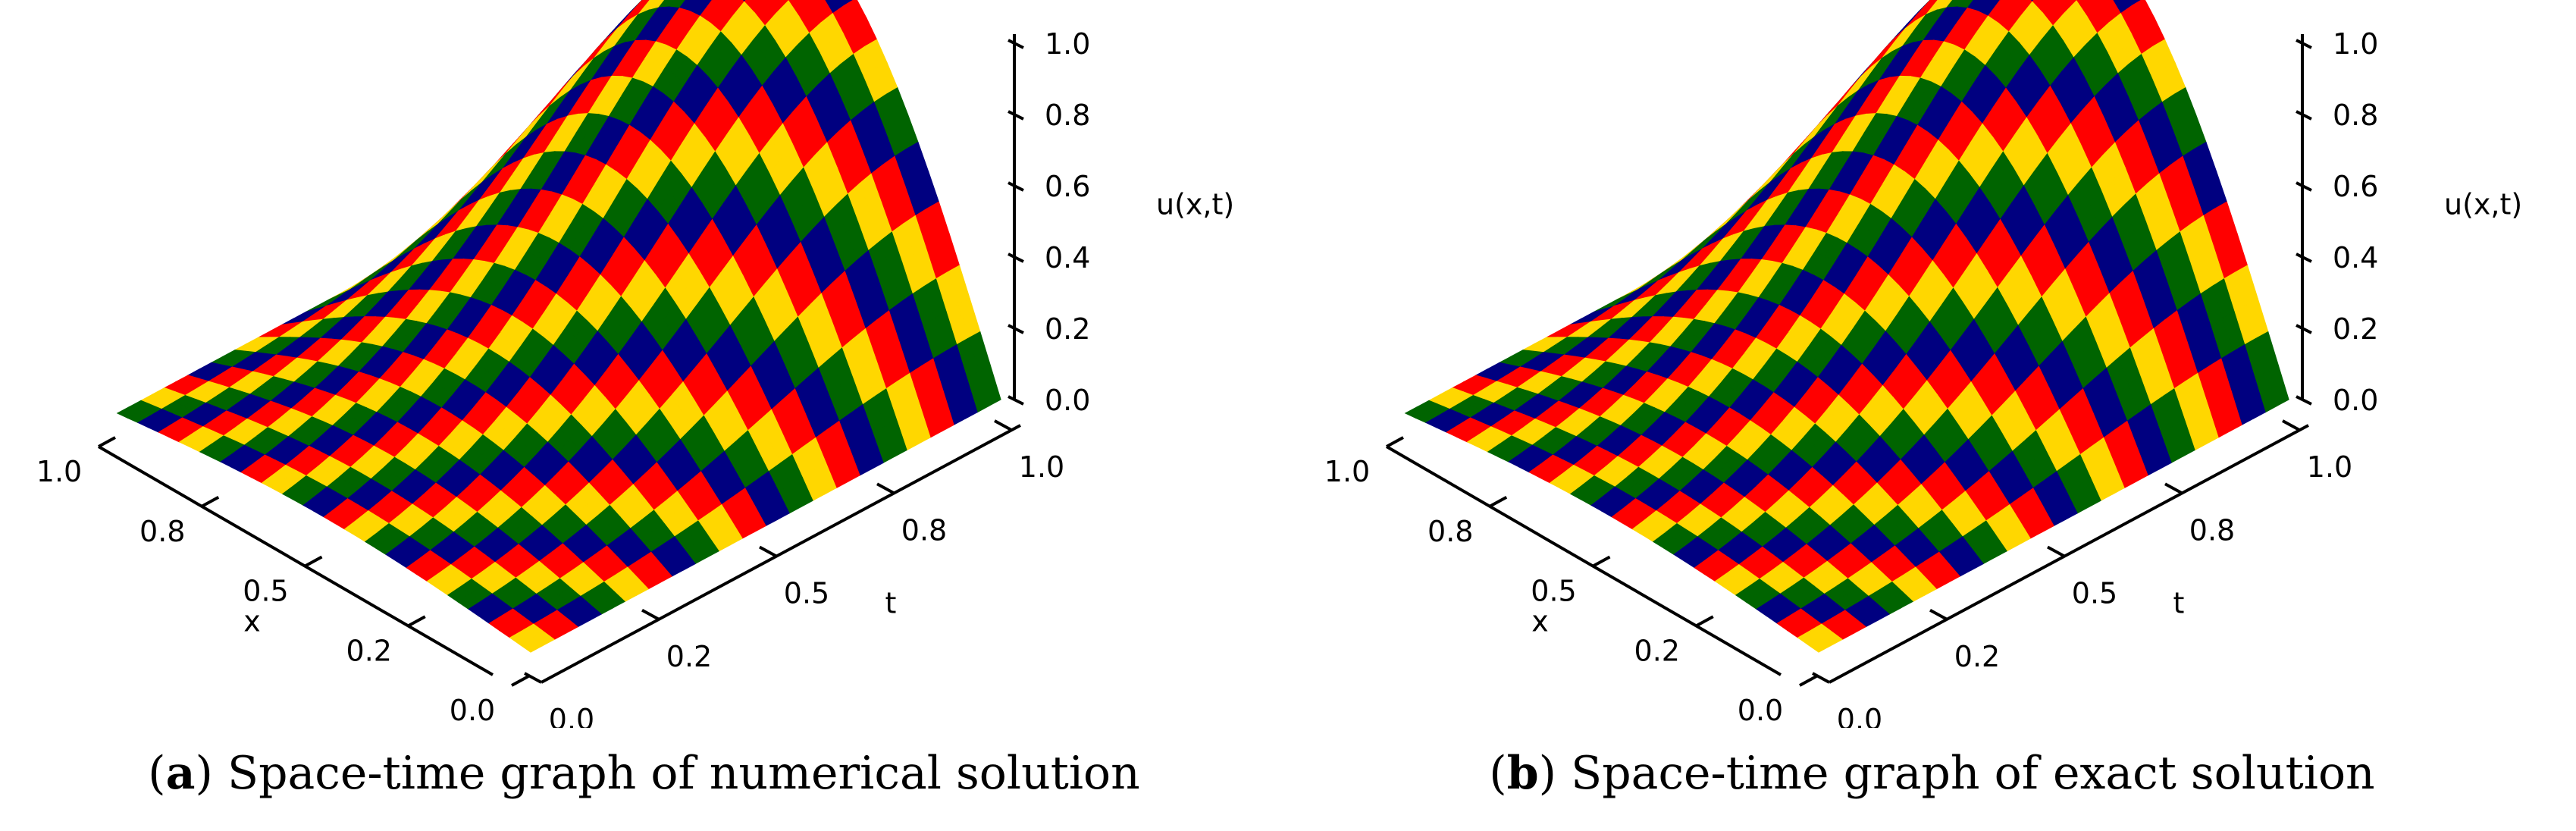 Image resolution: width=2576 pixels, height=831 pixels. What do you see at coordinates (180, 773) in the screenshot?
I see `caption-a-label: a` at bounding box center [180, 773].